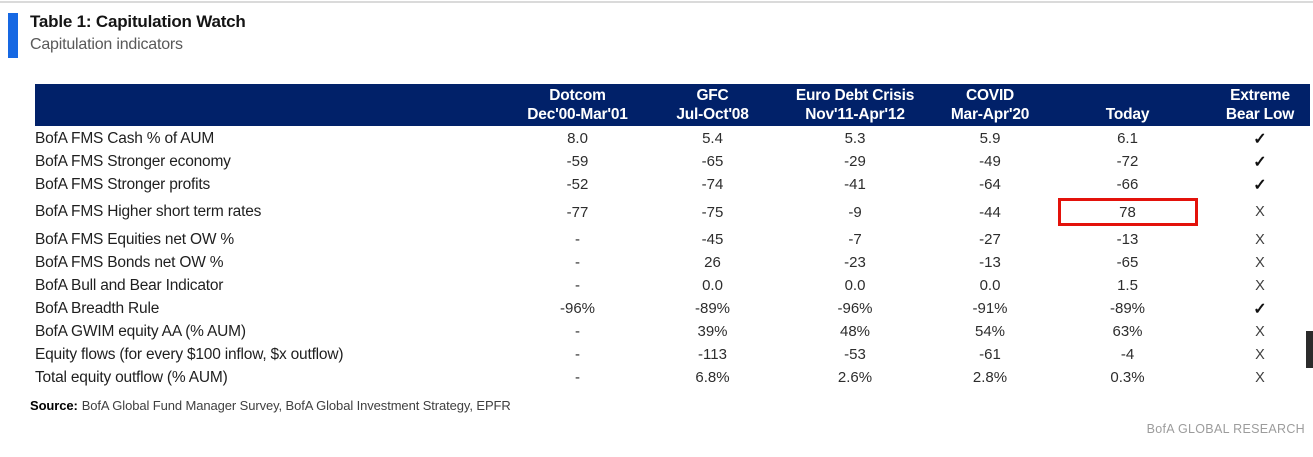 The image size is (1313, 457). I want to click on cell-value: 8.0, so click(577, 138).